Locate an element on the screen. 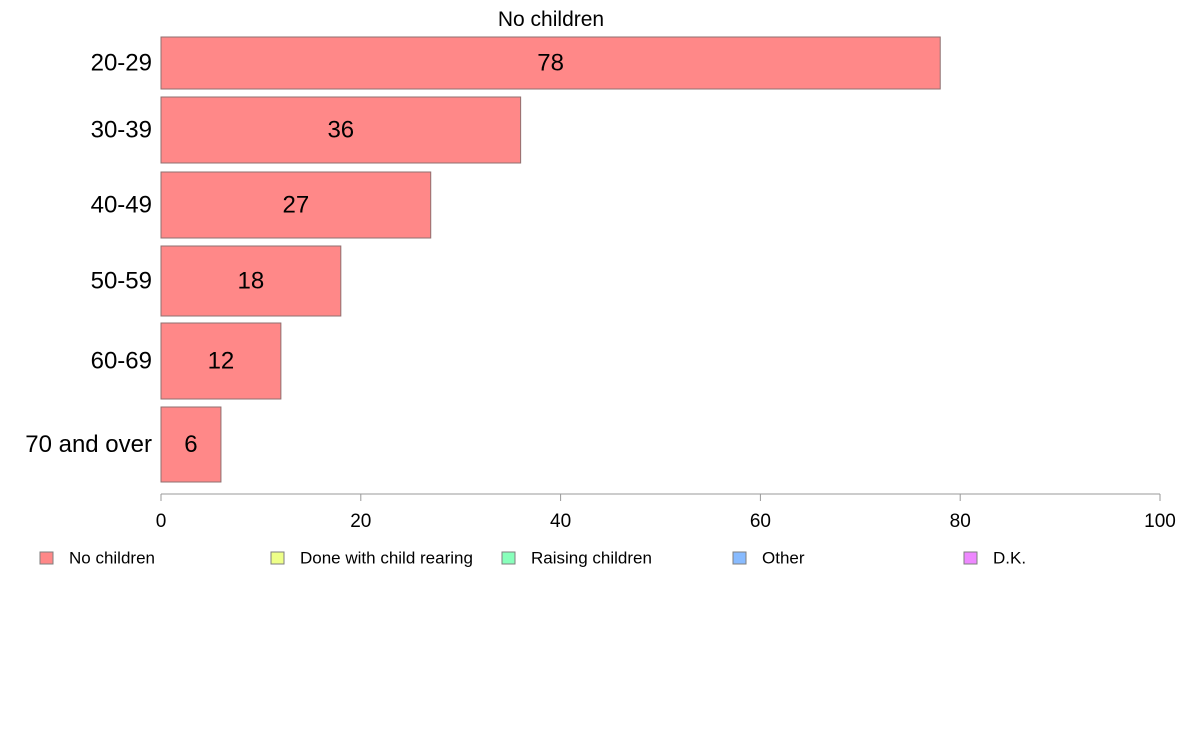 Image resolution: width=1188 pixels, height=736 pixels. category-label-50-59: 50-59 is located at coordinates (121, 281).